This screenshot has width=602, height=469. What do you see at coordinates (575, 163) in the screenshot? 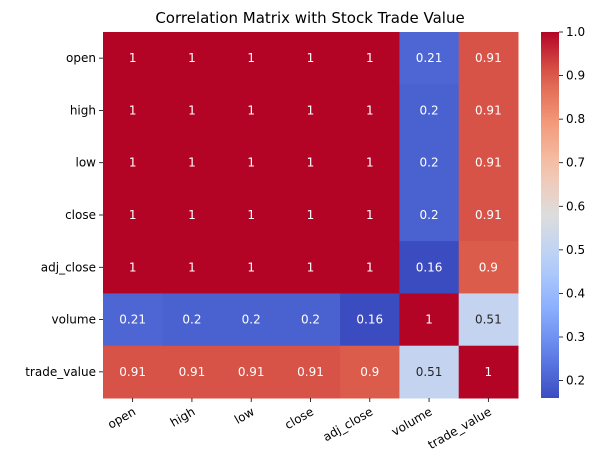
I see `colorbar-tick-label: 0.7` at bounding box center [575, 163].